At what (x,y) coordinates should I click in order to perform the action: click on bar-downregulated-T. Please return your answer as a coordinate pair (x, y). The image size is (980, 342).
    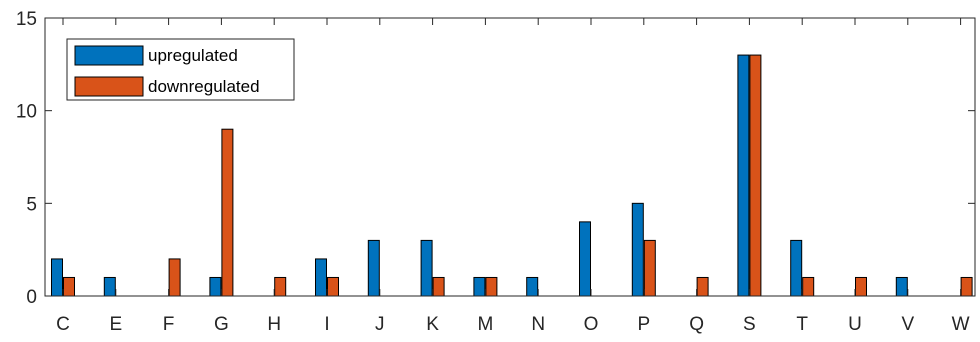
    Looking at the image, I should click on (808, 286).